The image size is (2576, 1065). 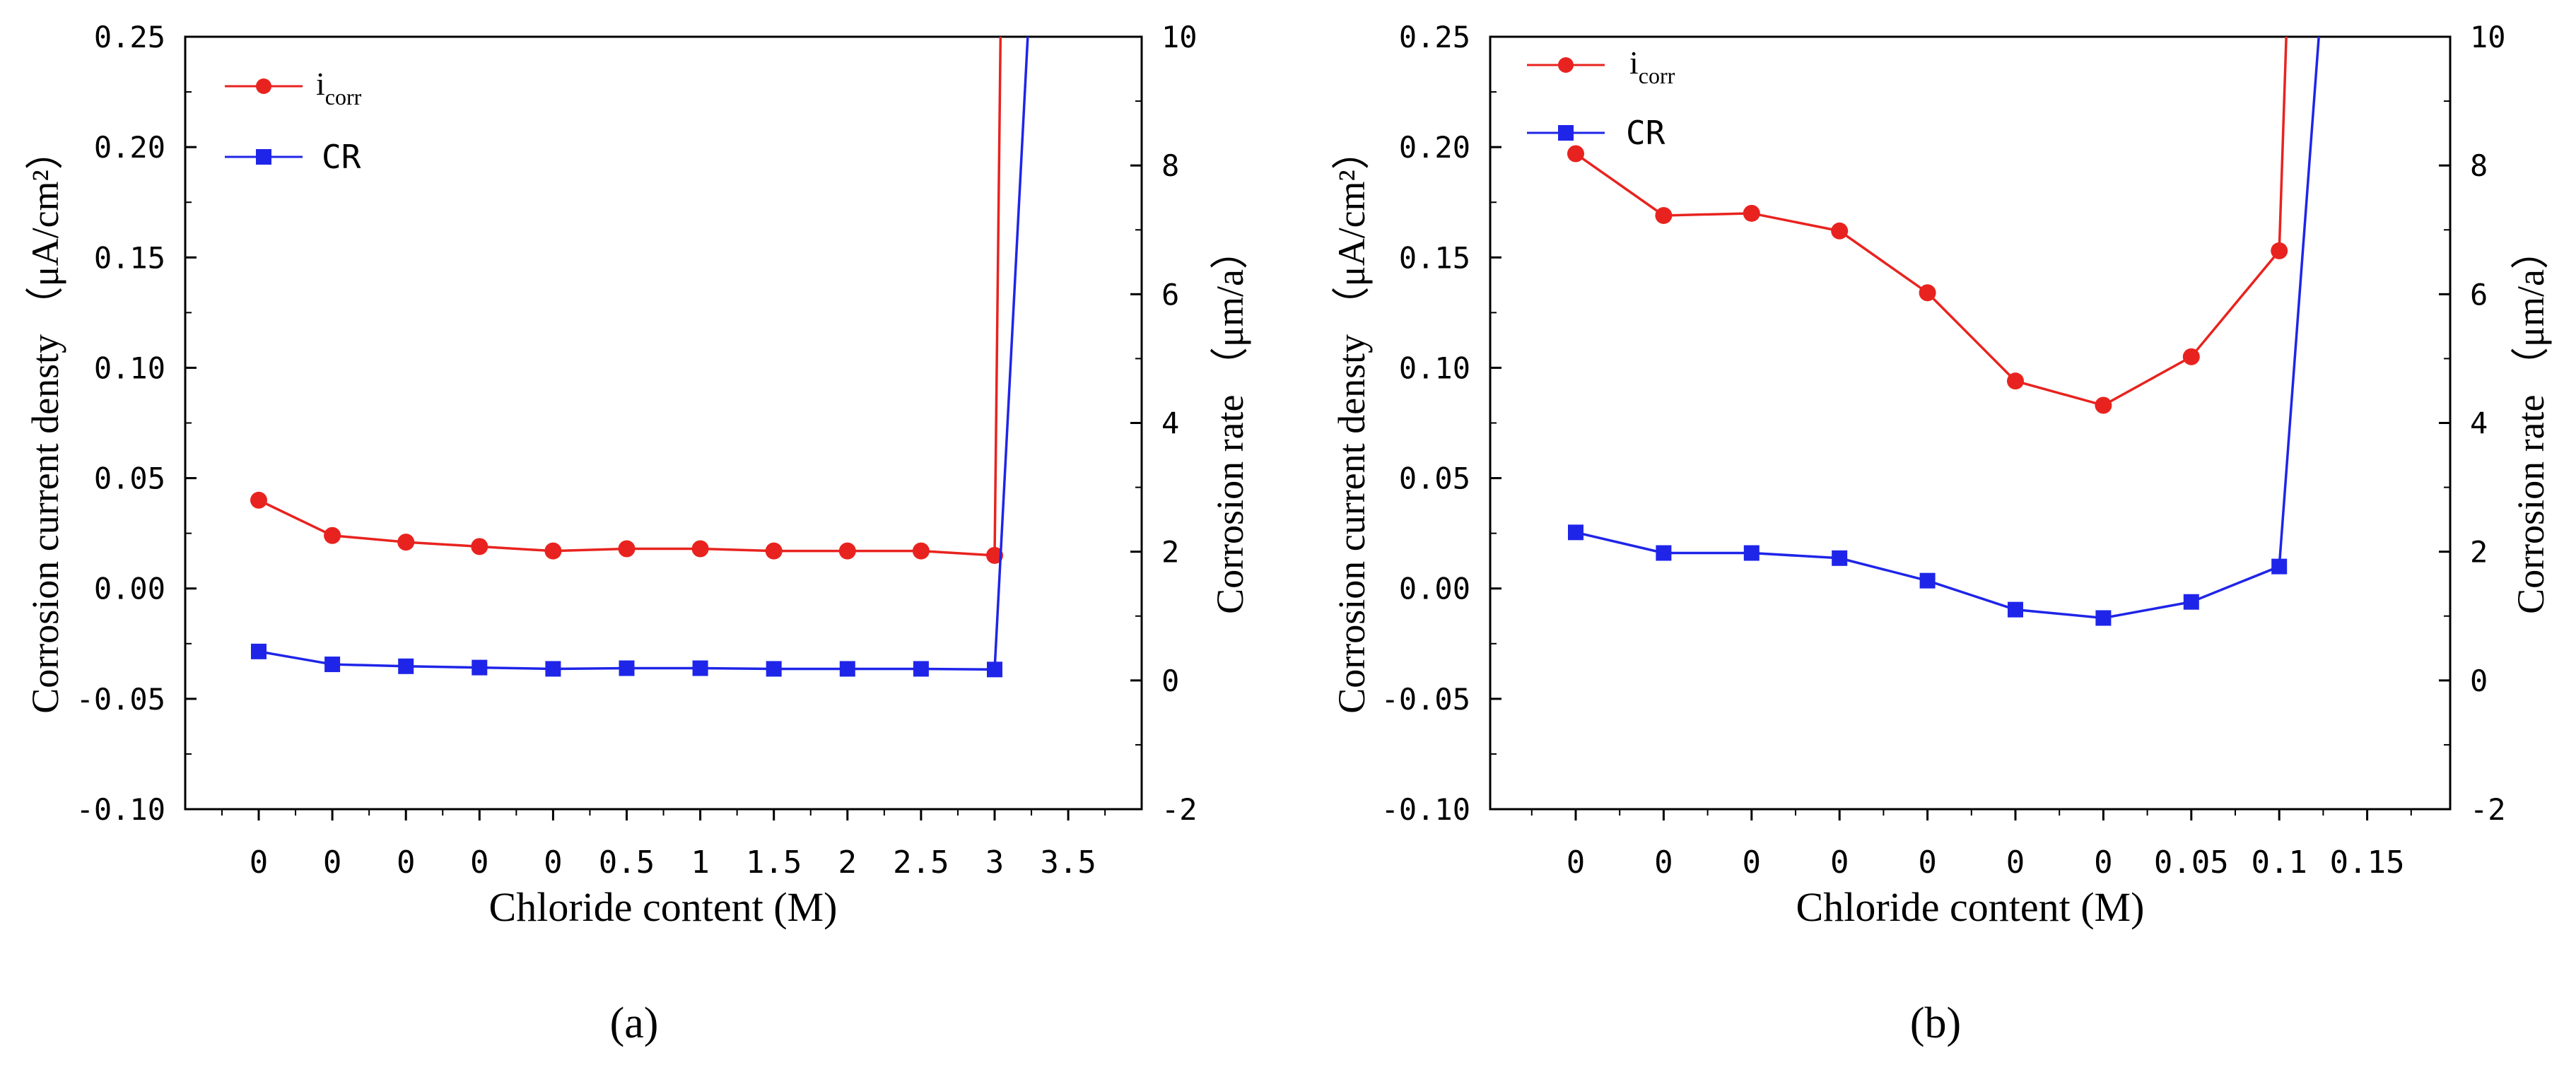 What do you see at coordinates (1230, 422) in the screenshot?
I see `y-axis-label-right: Corrosion rate （μm/a）` at bounding box center [1230, 422].